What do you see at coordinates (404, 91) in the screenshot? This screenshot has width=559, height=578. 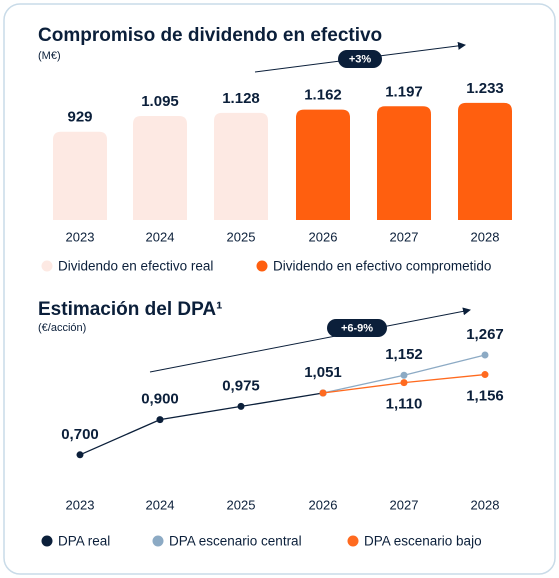 I see `value-label: 1.197` at bounding box center [404, 91].